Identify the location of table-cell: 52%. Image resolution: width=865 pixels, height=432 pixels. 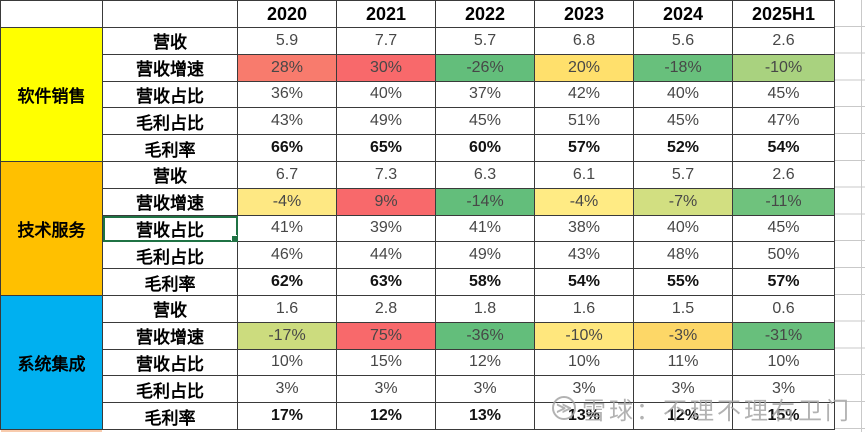
(683, 148).